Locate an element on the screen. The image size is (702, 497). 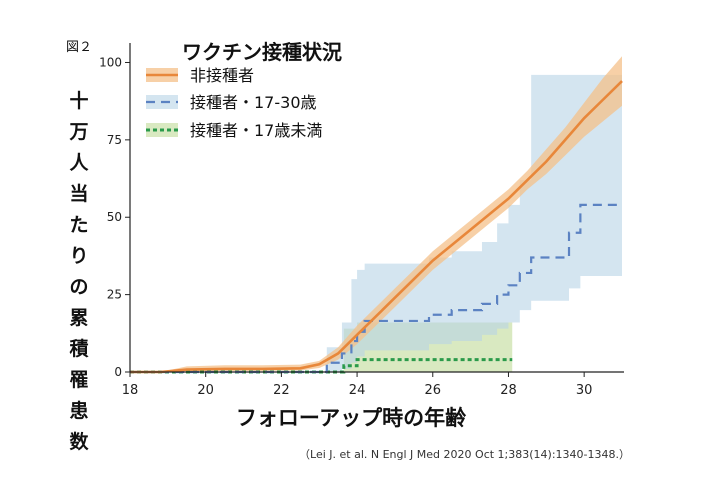
y-axis-title-char: 数 is located at coordinates (79, 442).